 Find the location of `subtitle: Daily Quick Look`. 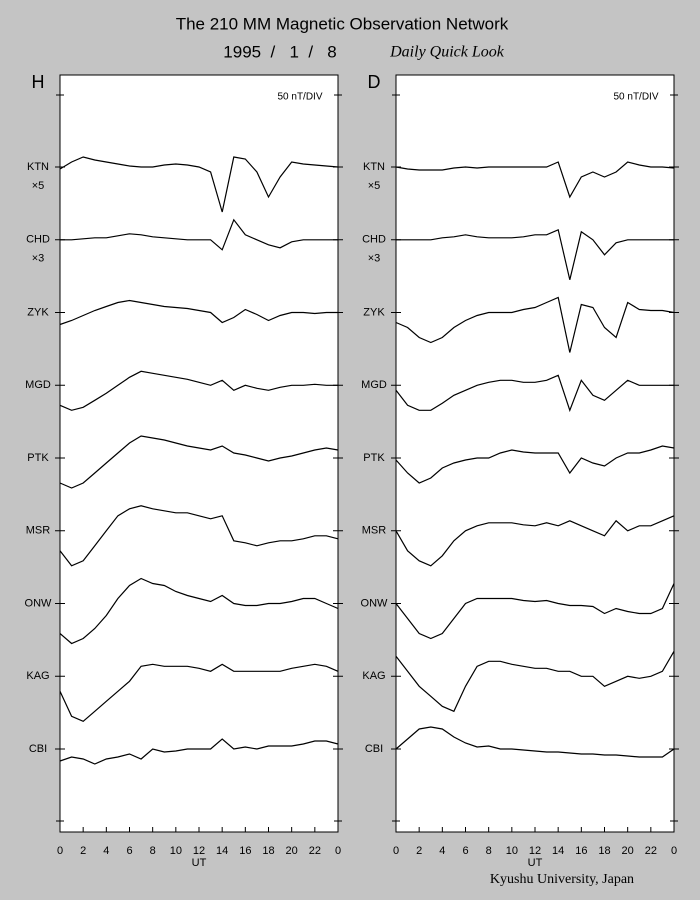

subtitle: Daily Quick Look is located at coordinates (447, 52).